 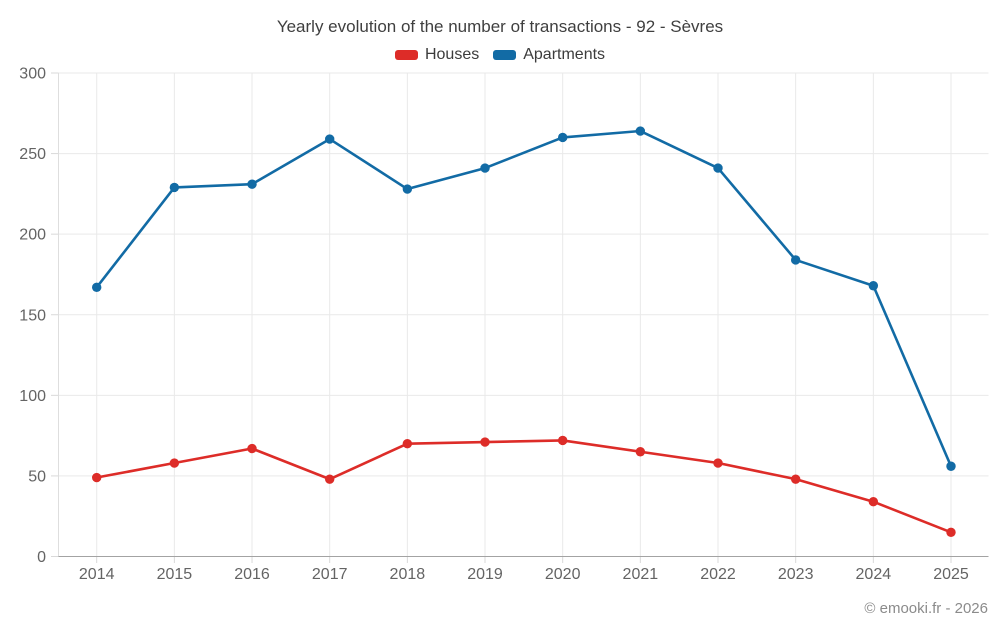 What do you see at coordinates (32, 74) in the screenshot?
I see `ytick-label-300: 300` at bounding box center [32, 74].